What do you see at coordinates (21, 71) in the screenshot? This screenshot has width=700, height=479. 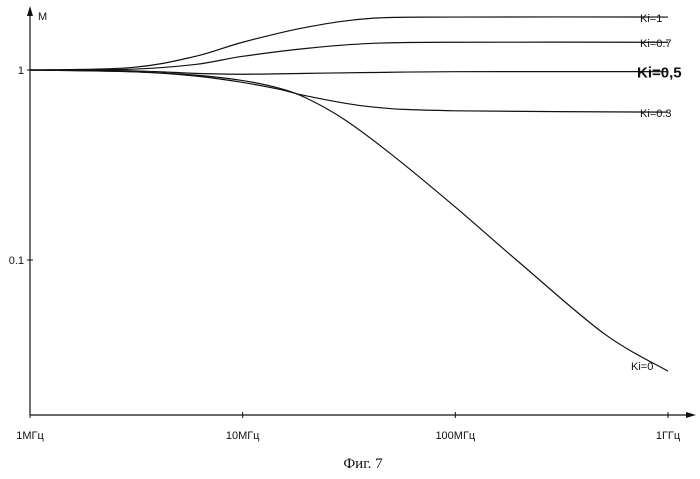 I see `y-tick-label: 1` at bounding box center [21, 71].